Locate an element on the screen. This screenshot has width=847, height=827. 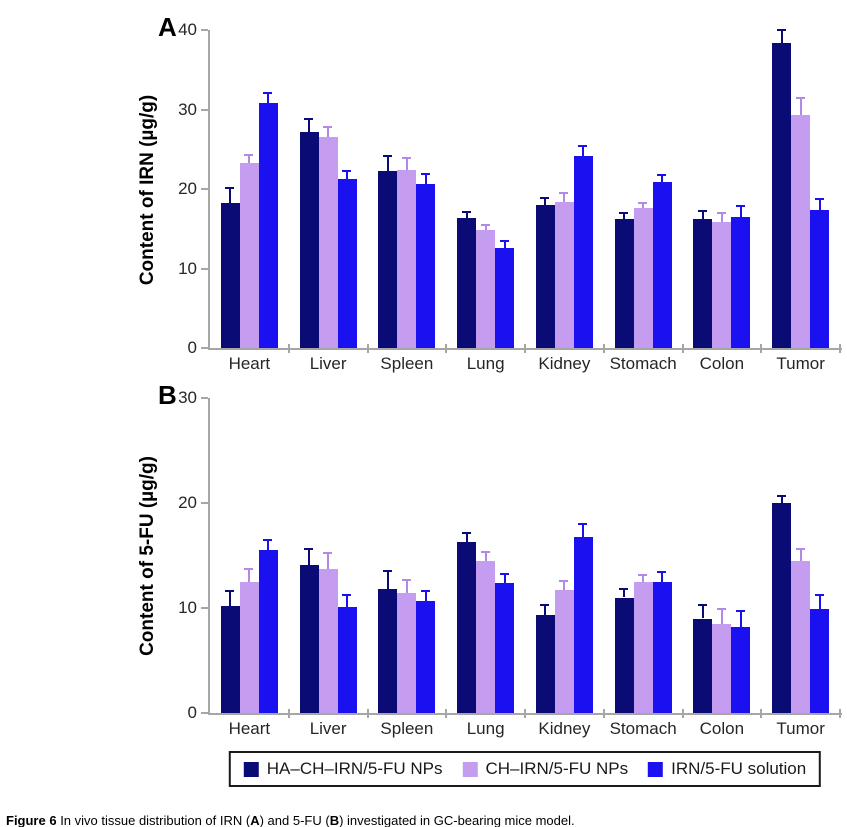
x-category-label: Lung is located at coordinates (485, 363).